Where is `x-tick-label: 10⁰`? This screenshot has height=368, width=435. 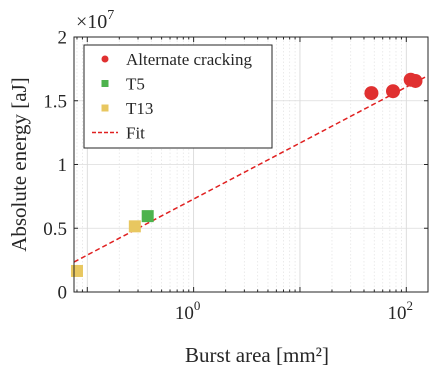 x-tick-label: 10⁰ is located at coordinates (188, 311).